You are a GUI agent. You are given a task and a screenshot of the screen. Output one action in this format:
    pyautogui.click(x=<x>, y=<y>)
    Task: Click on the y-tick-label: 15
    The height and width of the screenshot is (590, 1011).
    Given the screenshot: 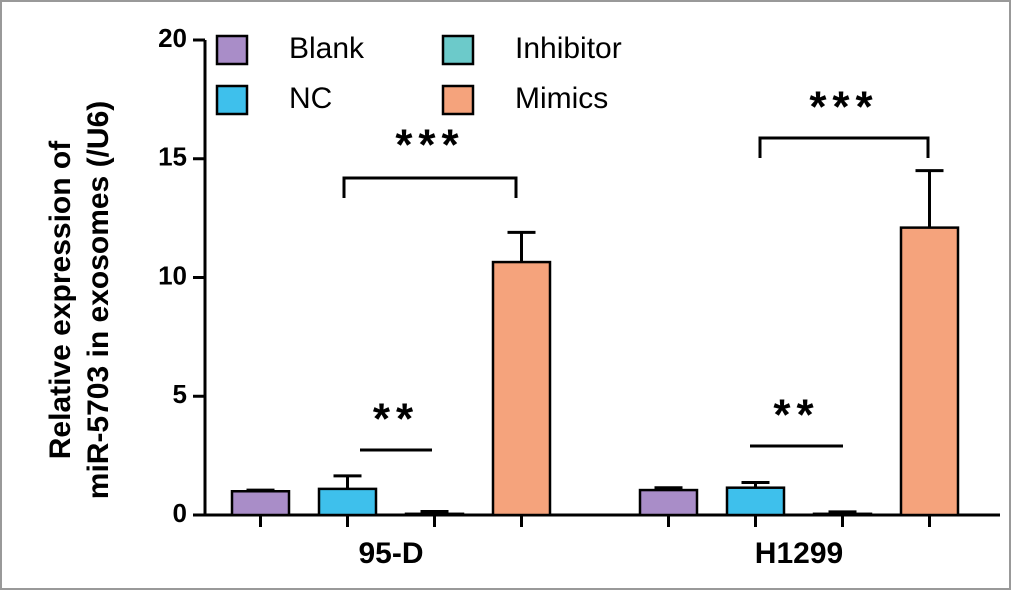 What is the action you would take?
    pyautogui.click(x=172, y=157)
    